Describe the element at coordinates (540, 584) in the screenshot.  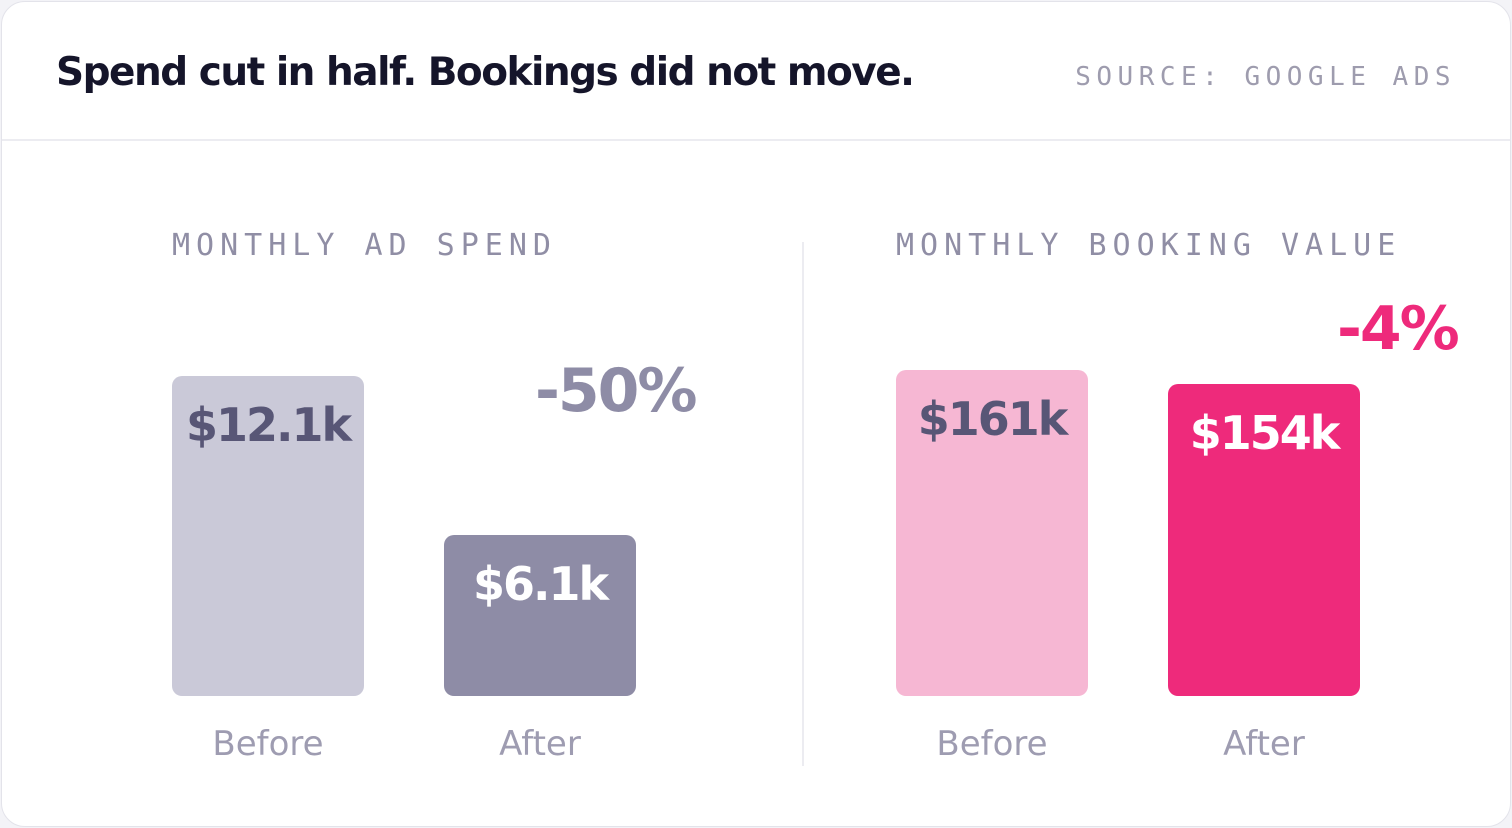
I see `spend-after-value-label: $6.1k` at that location.